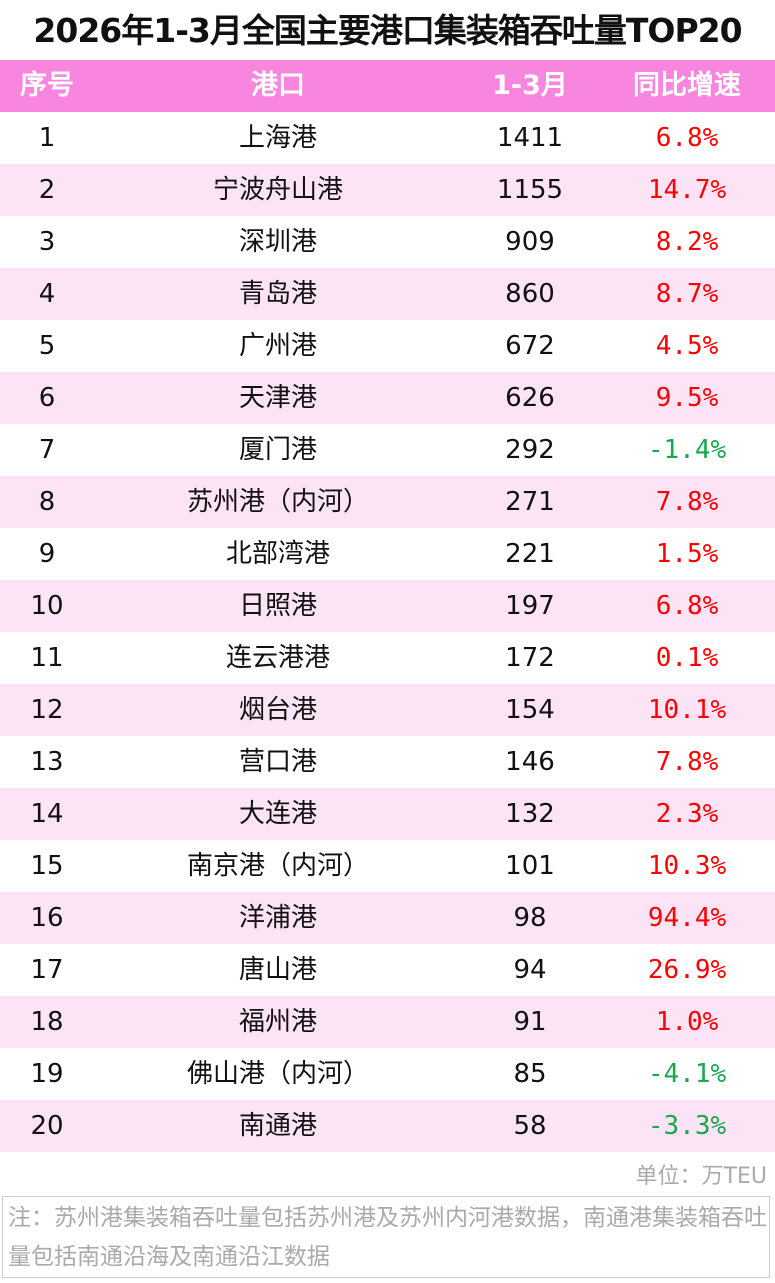 This screenshot has height=1283, width=775. What do you see at coordinates (277, 762) in the screenshot?
I see `port-cell: 营口港` at bounding box center [277, 762].